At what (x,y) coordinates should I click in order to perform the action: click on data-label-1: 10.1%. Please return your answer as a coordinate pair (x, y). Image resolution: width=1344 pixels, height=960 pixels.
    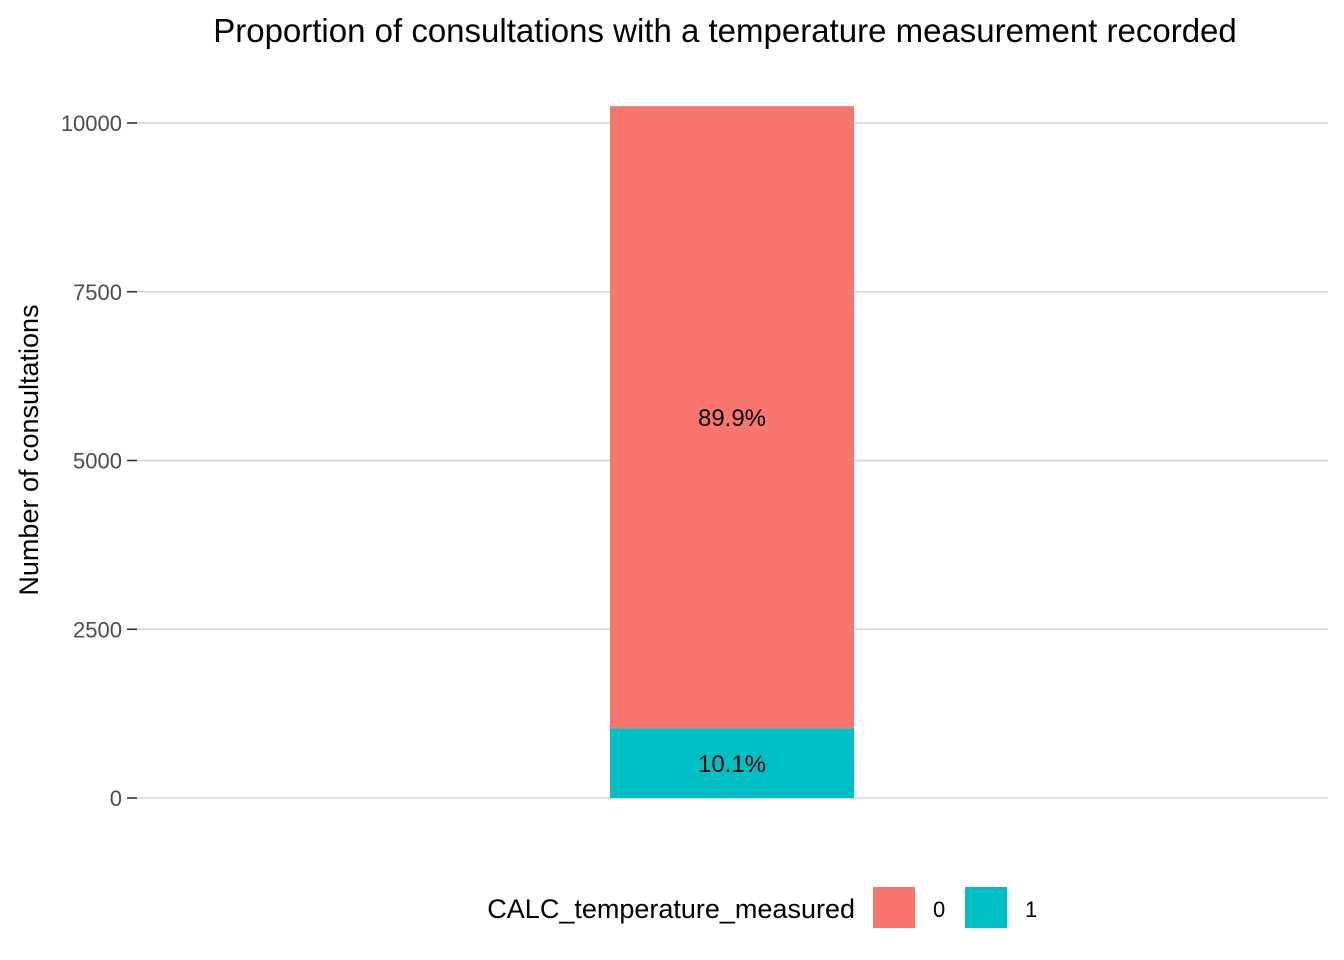
    Looking at the image, I should click on (732, 764).